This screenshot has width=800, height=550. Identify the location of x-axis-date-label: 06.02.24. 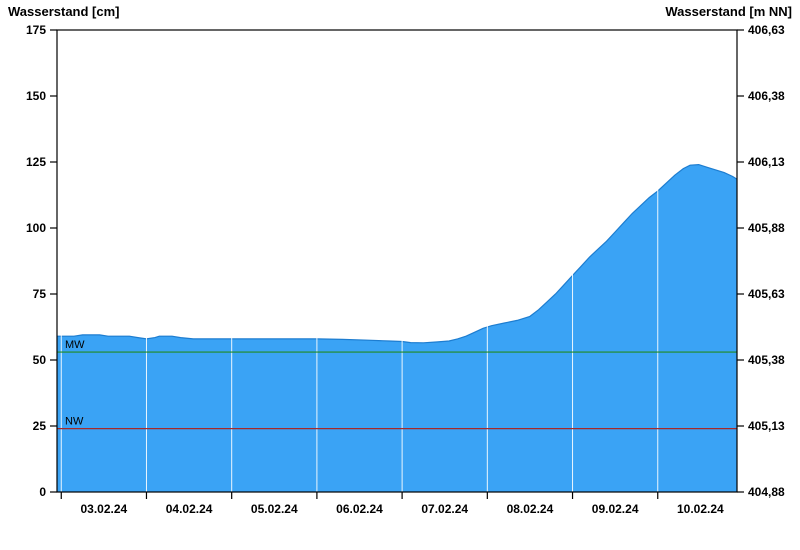
(359, 509).